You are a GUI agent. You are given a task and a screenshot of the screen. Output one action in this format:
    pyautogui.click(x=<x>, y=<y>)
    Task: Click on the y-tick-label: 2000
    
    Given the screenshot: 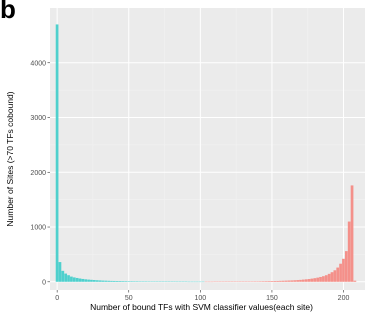 What is the action you would take?
    pyautogui.click(x=38, y=173)
    